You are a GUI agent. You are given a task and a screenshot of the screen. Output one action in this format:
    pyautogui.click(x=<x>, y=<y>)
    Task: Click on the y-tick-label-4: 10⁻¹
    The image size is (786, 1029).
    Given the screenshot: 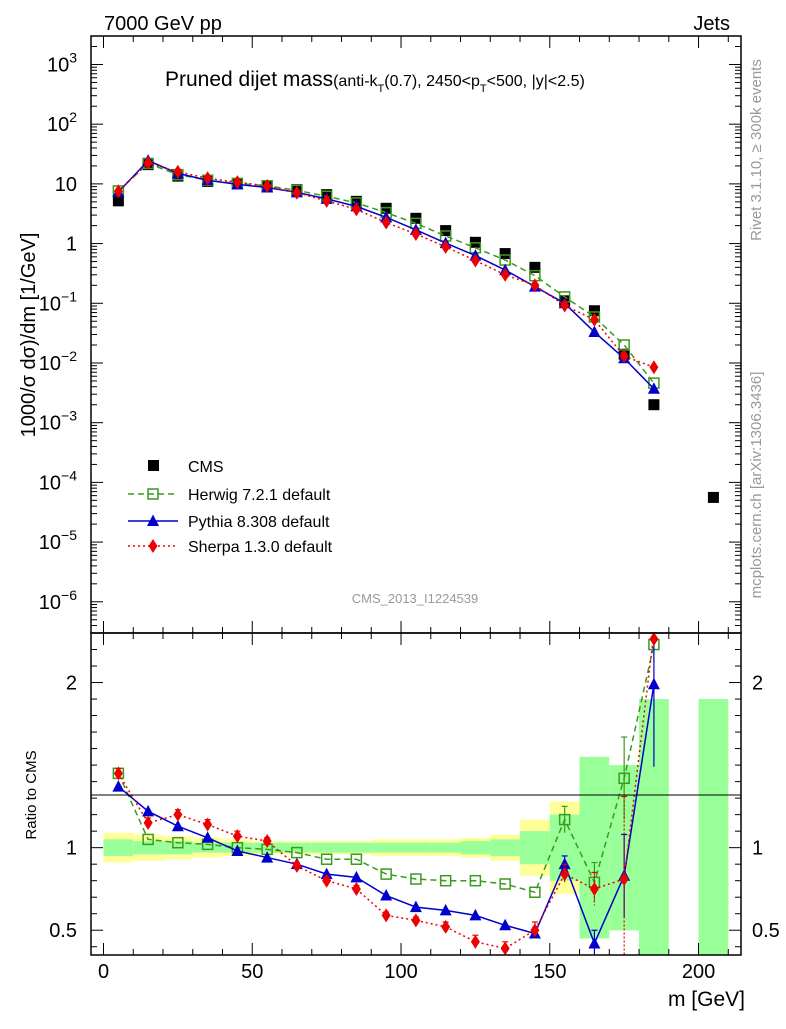 What is the action you would take?
    pyautogui.click(x=58, y=301)
    